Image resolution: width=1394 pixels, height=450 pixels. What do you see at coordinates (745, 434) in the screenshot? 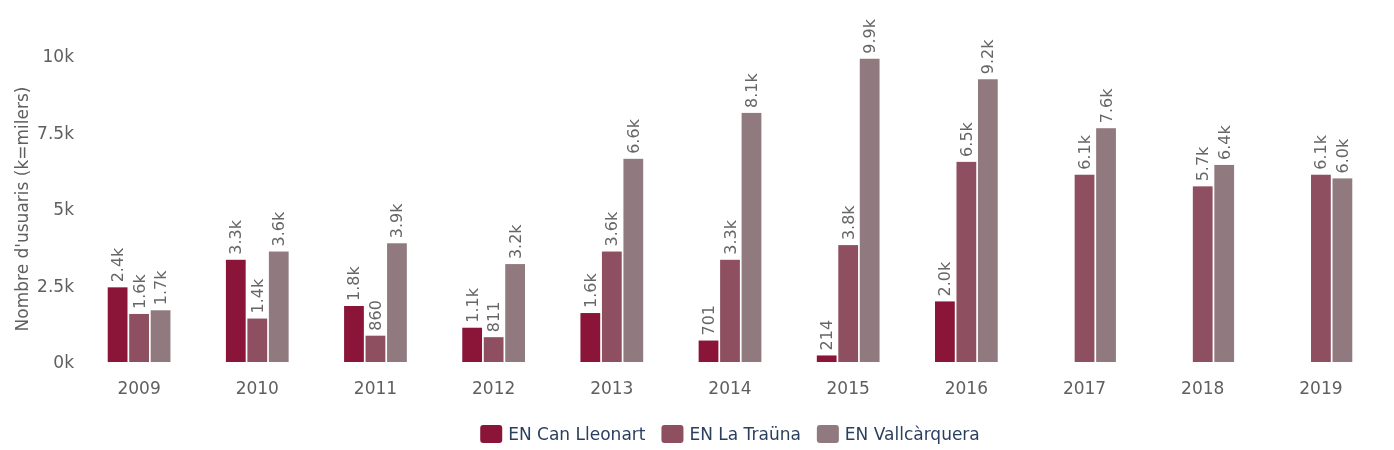
I see `legend-label: EN La Traüna` at bounding box center [745, 434].